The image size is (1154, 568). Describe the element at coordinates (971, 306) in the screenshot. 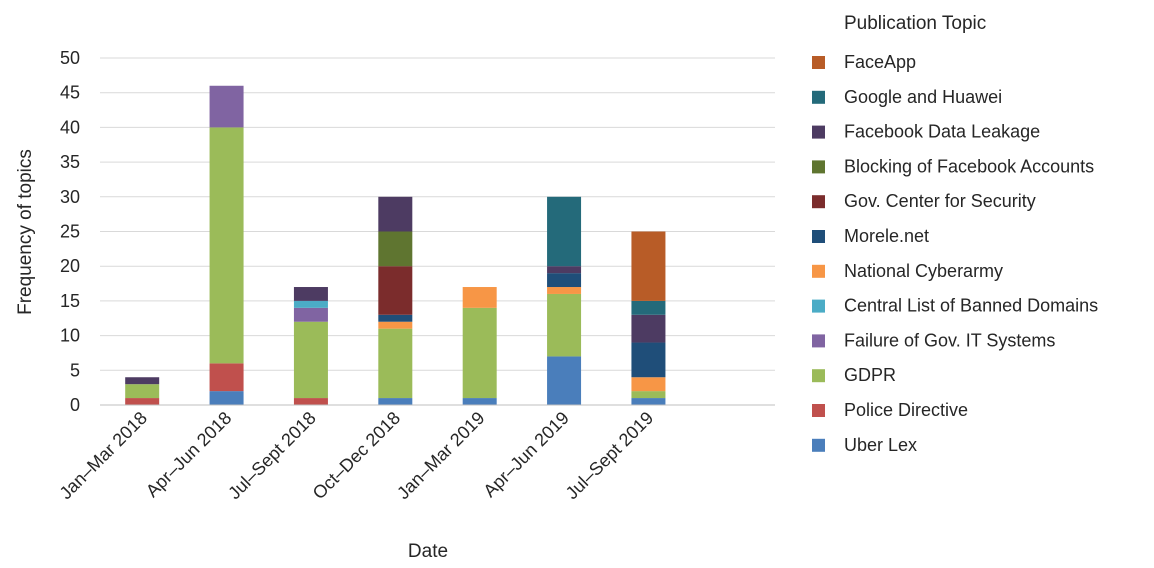

I see `legend-label: Central List of Banned Domains` at that location.